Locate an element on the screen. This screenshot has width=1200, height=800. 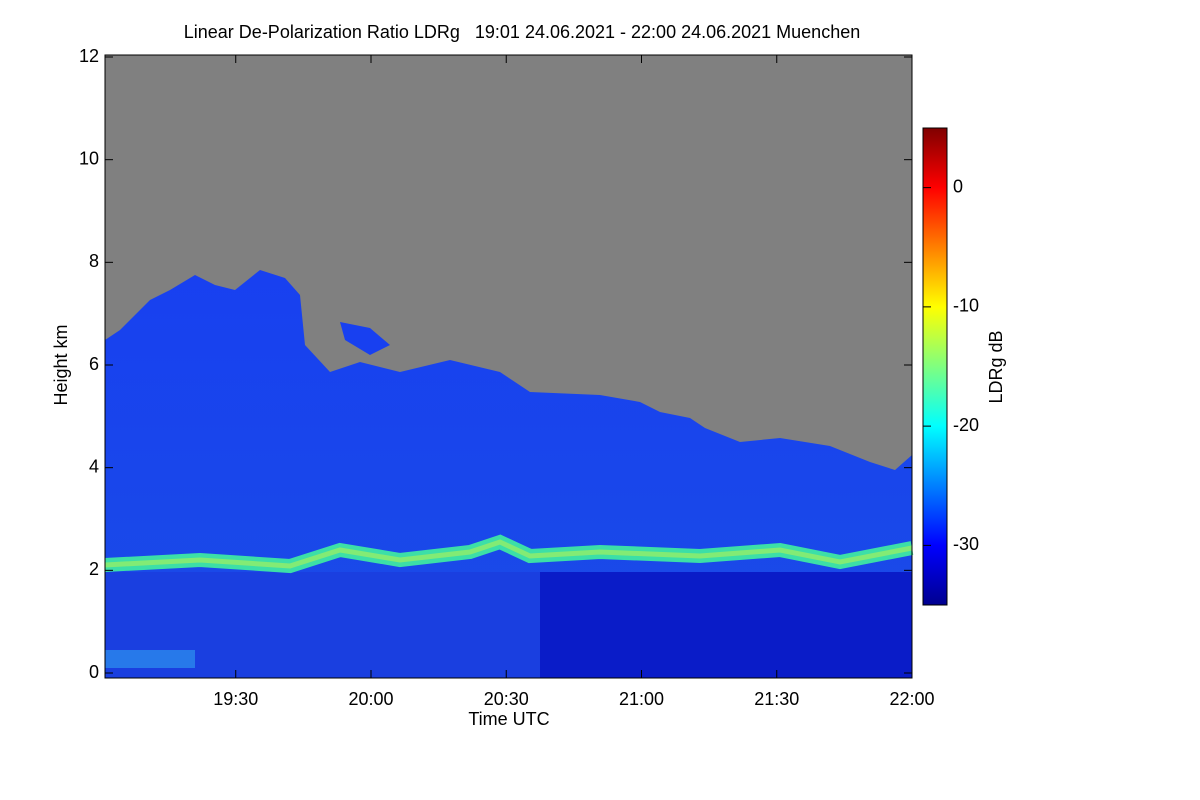
x-tick-label: 19:30 is located at coordinates (235, 699).